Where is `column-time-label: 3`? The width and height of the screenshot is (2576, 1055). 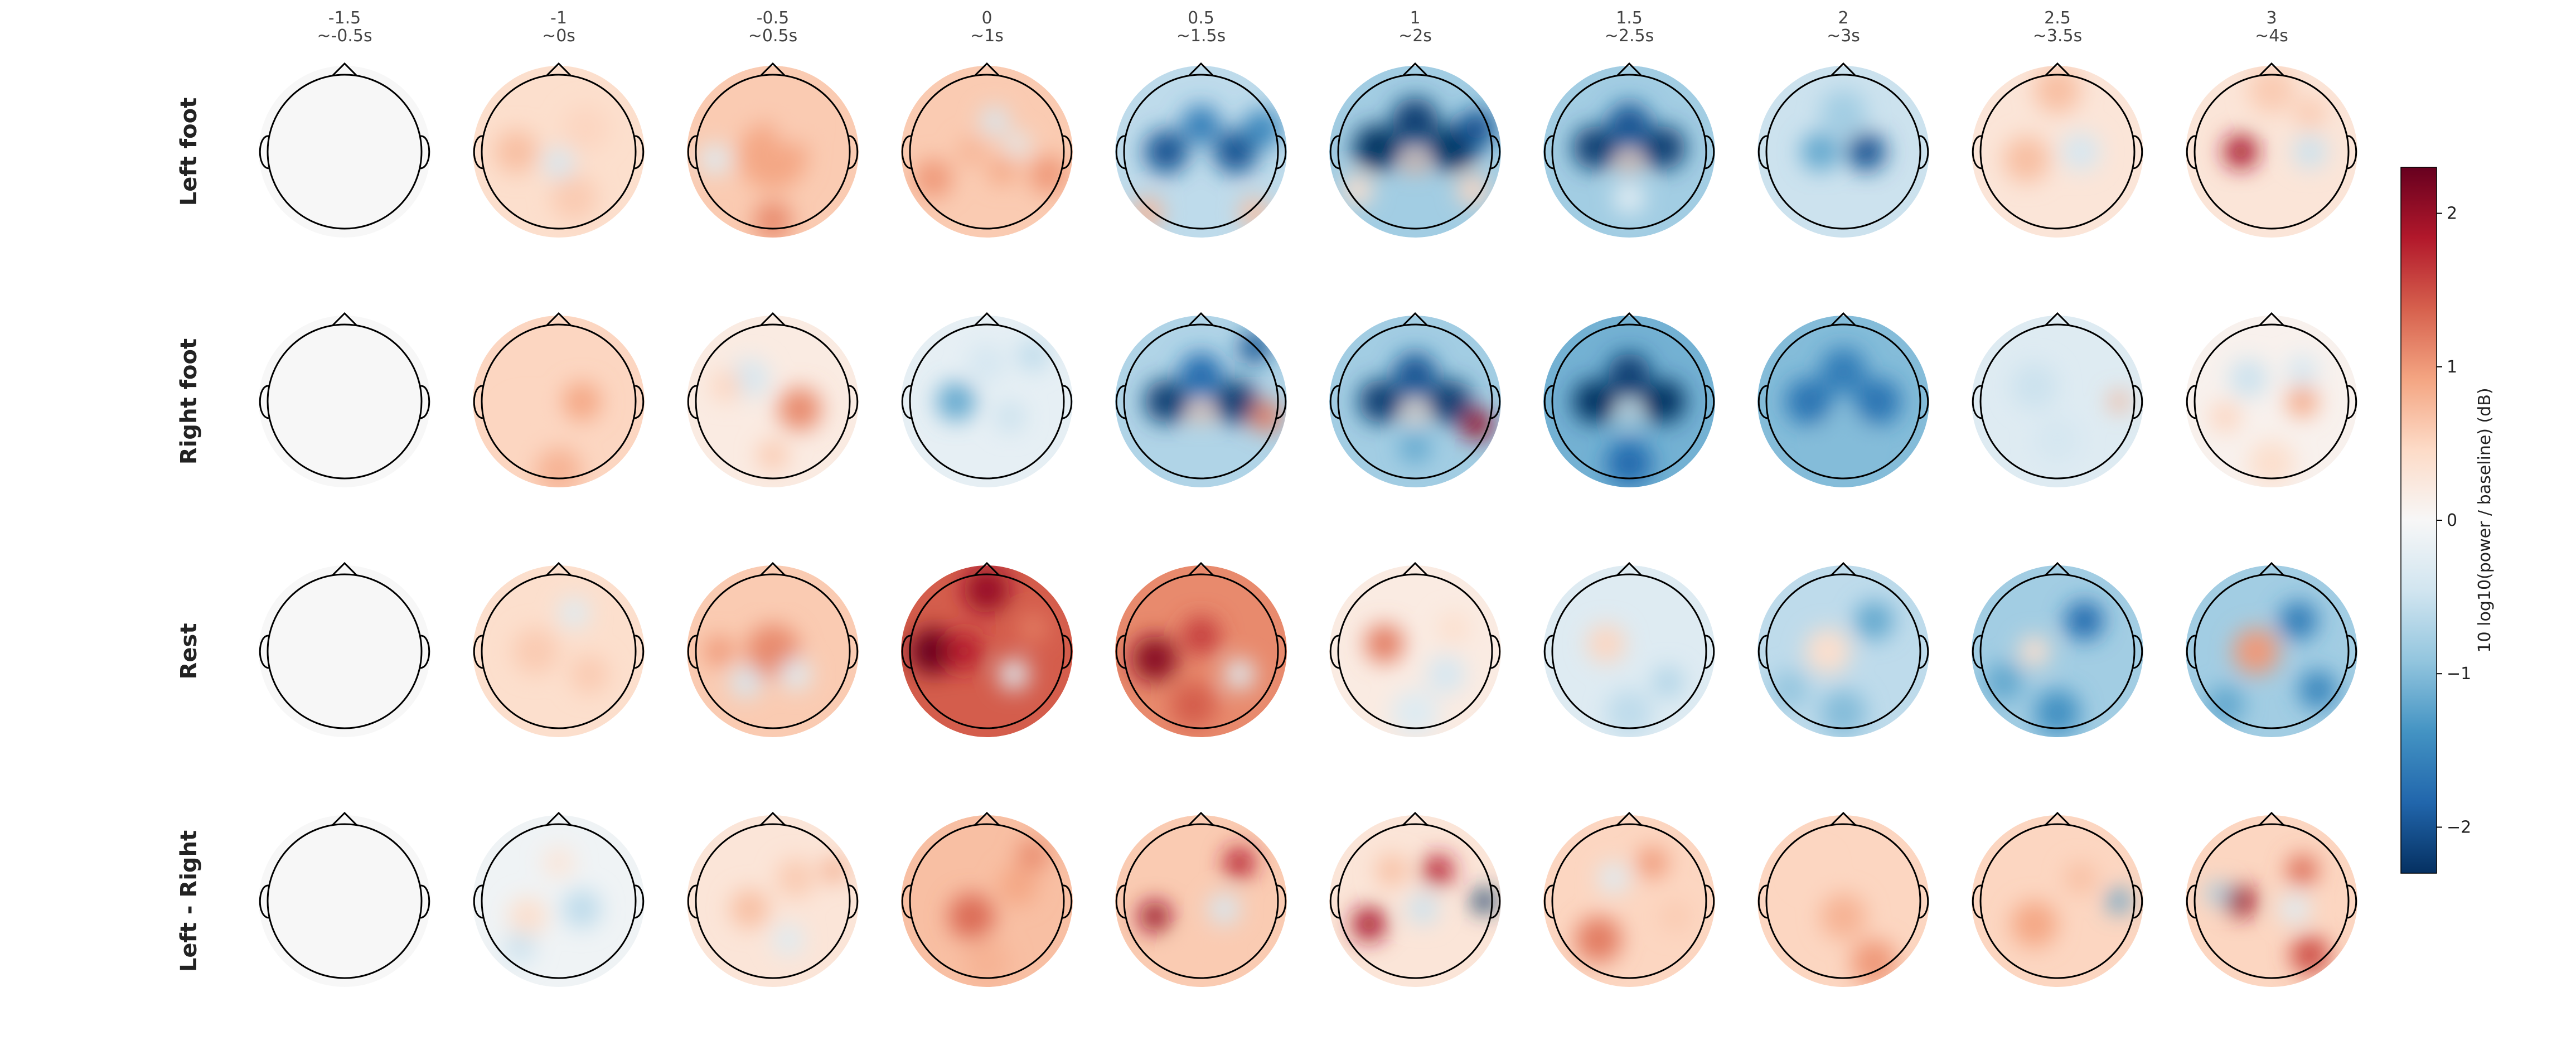 column-time-label: 3 is located at coordinates (2271, 18).